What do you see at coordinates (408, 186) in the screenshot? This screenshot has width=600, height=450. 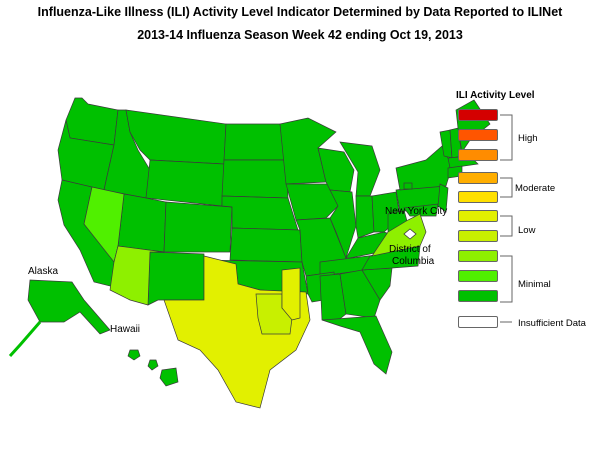 I see `nyc-marker` at bounding box center [408, 186].